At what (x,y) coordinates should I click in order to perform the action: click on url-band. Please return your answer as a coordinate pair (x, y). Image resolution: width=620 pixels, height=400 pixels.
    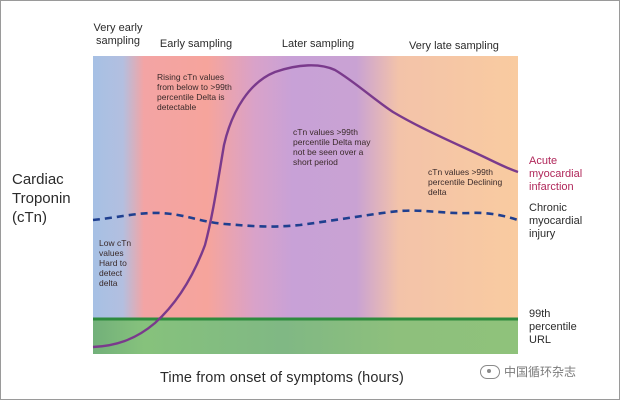
    Looking at the image, I should click on (305, 336).